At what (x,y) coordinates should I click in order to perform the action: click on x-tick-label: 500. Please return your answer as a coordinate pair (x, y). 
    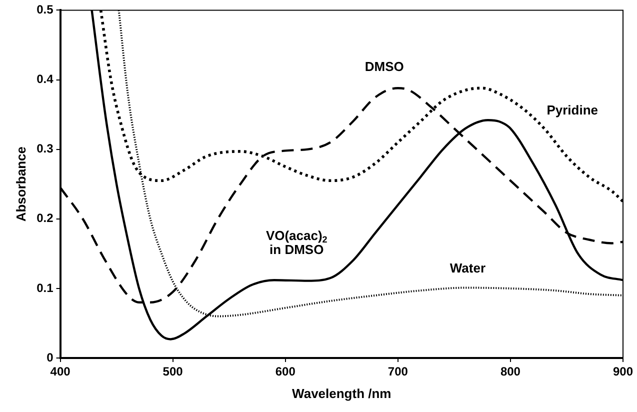
    Looking at the image, I should click on (173, 371).